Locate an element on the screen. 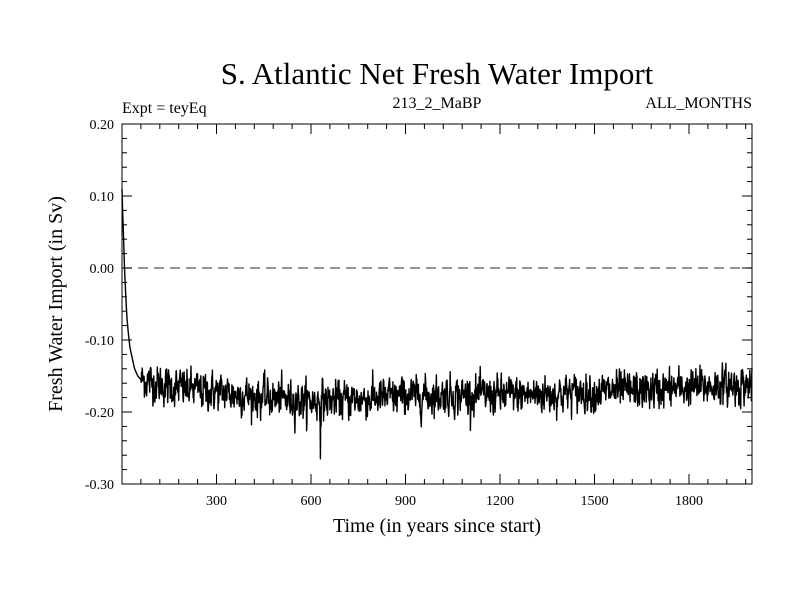 Image resolution: width=800 pixels, height=600 pixels. x-tick-label: 1200 is located at coordinates (500, 501).